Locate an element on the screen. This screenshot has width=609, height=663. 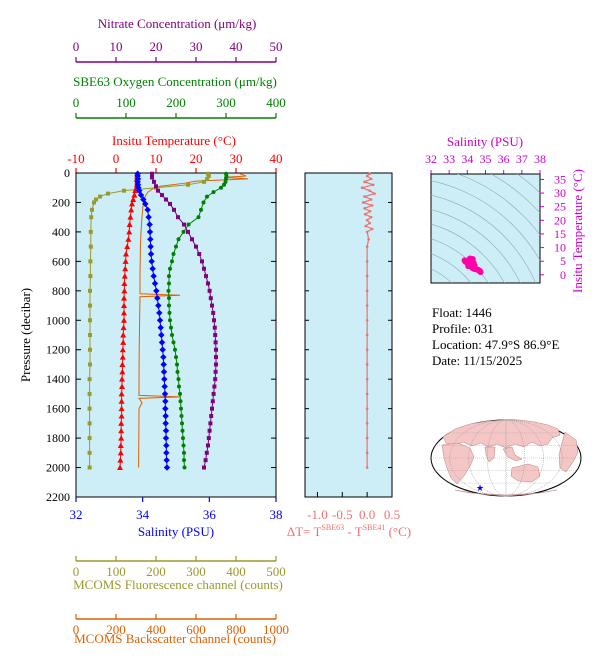
ts-salinity-tick-label: 34 is located at coordinates (467, 159).